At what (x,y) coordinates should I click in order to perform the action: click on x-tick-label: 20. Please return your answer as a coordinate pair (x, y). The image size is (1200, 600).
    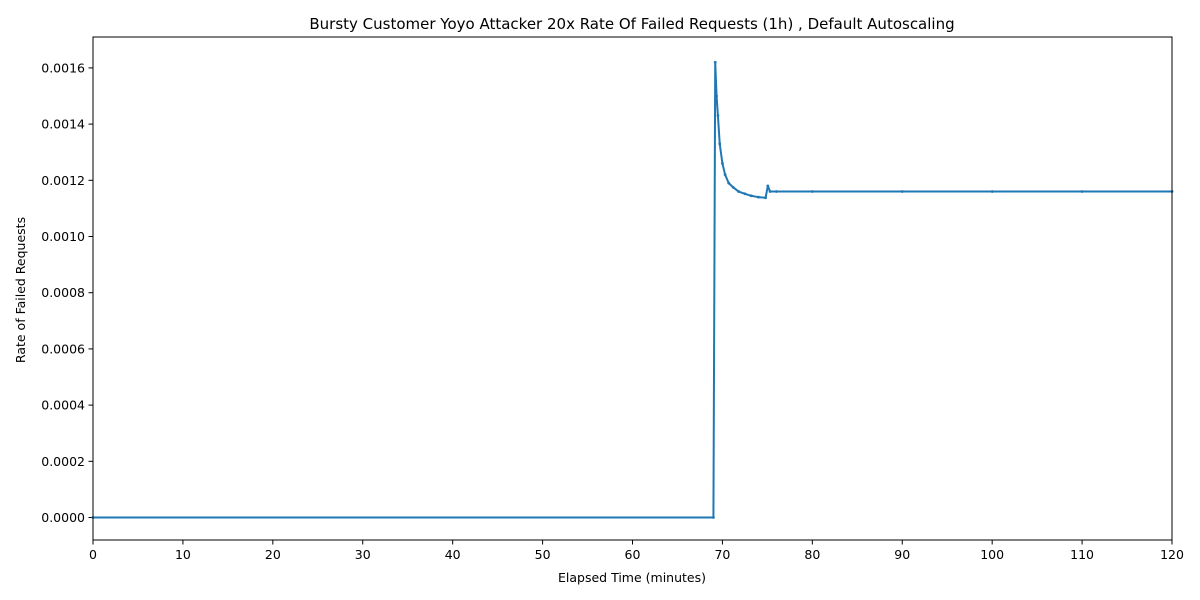
    Looking at the image, I should click on (273, 554).